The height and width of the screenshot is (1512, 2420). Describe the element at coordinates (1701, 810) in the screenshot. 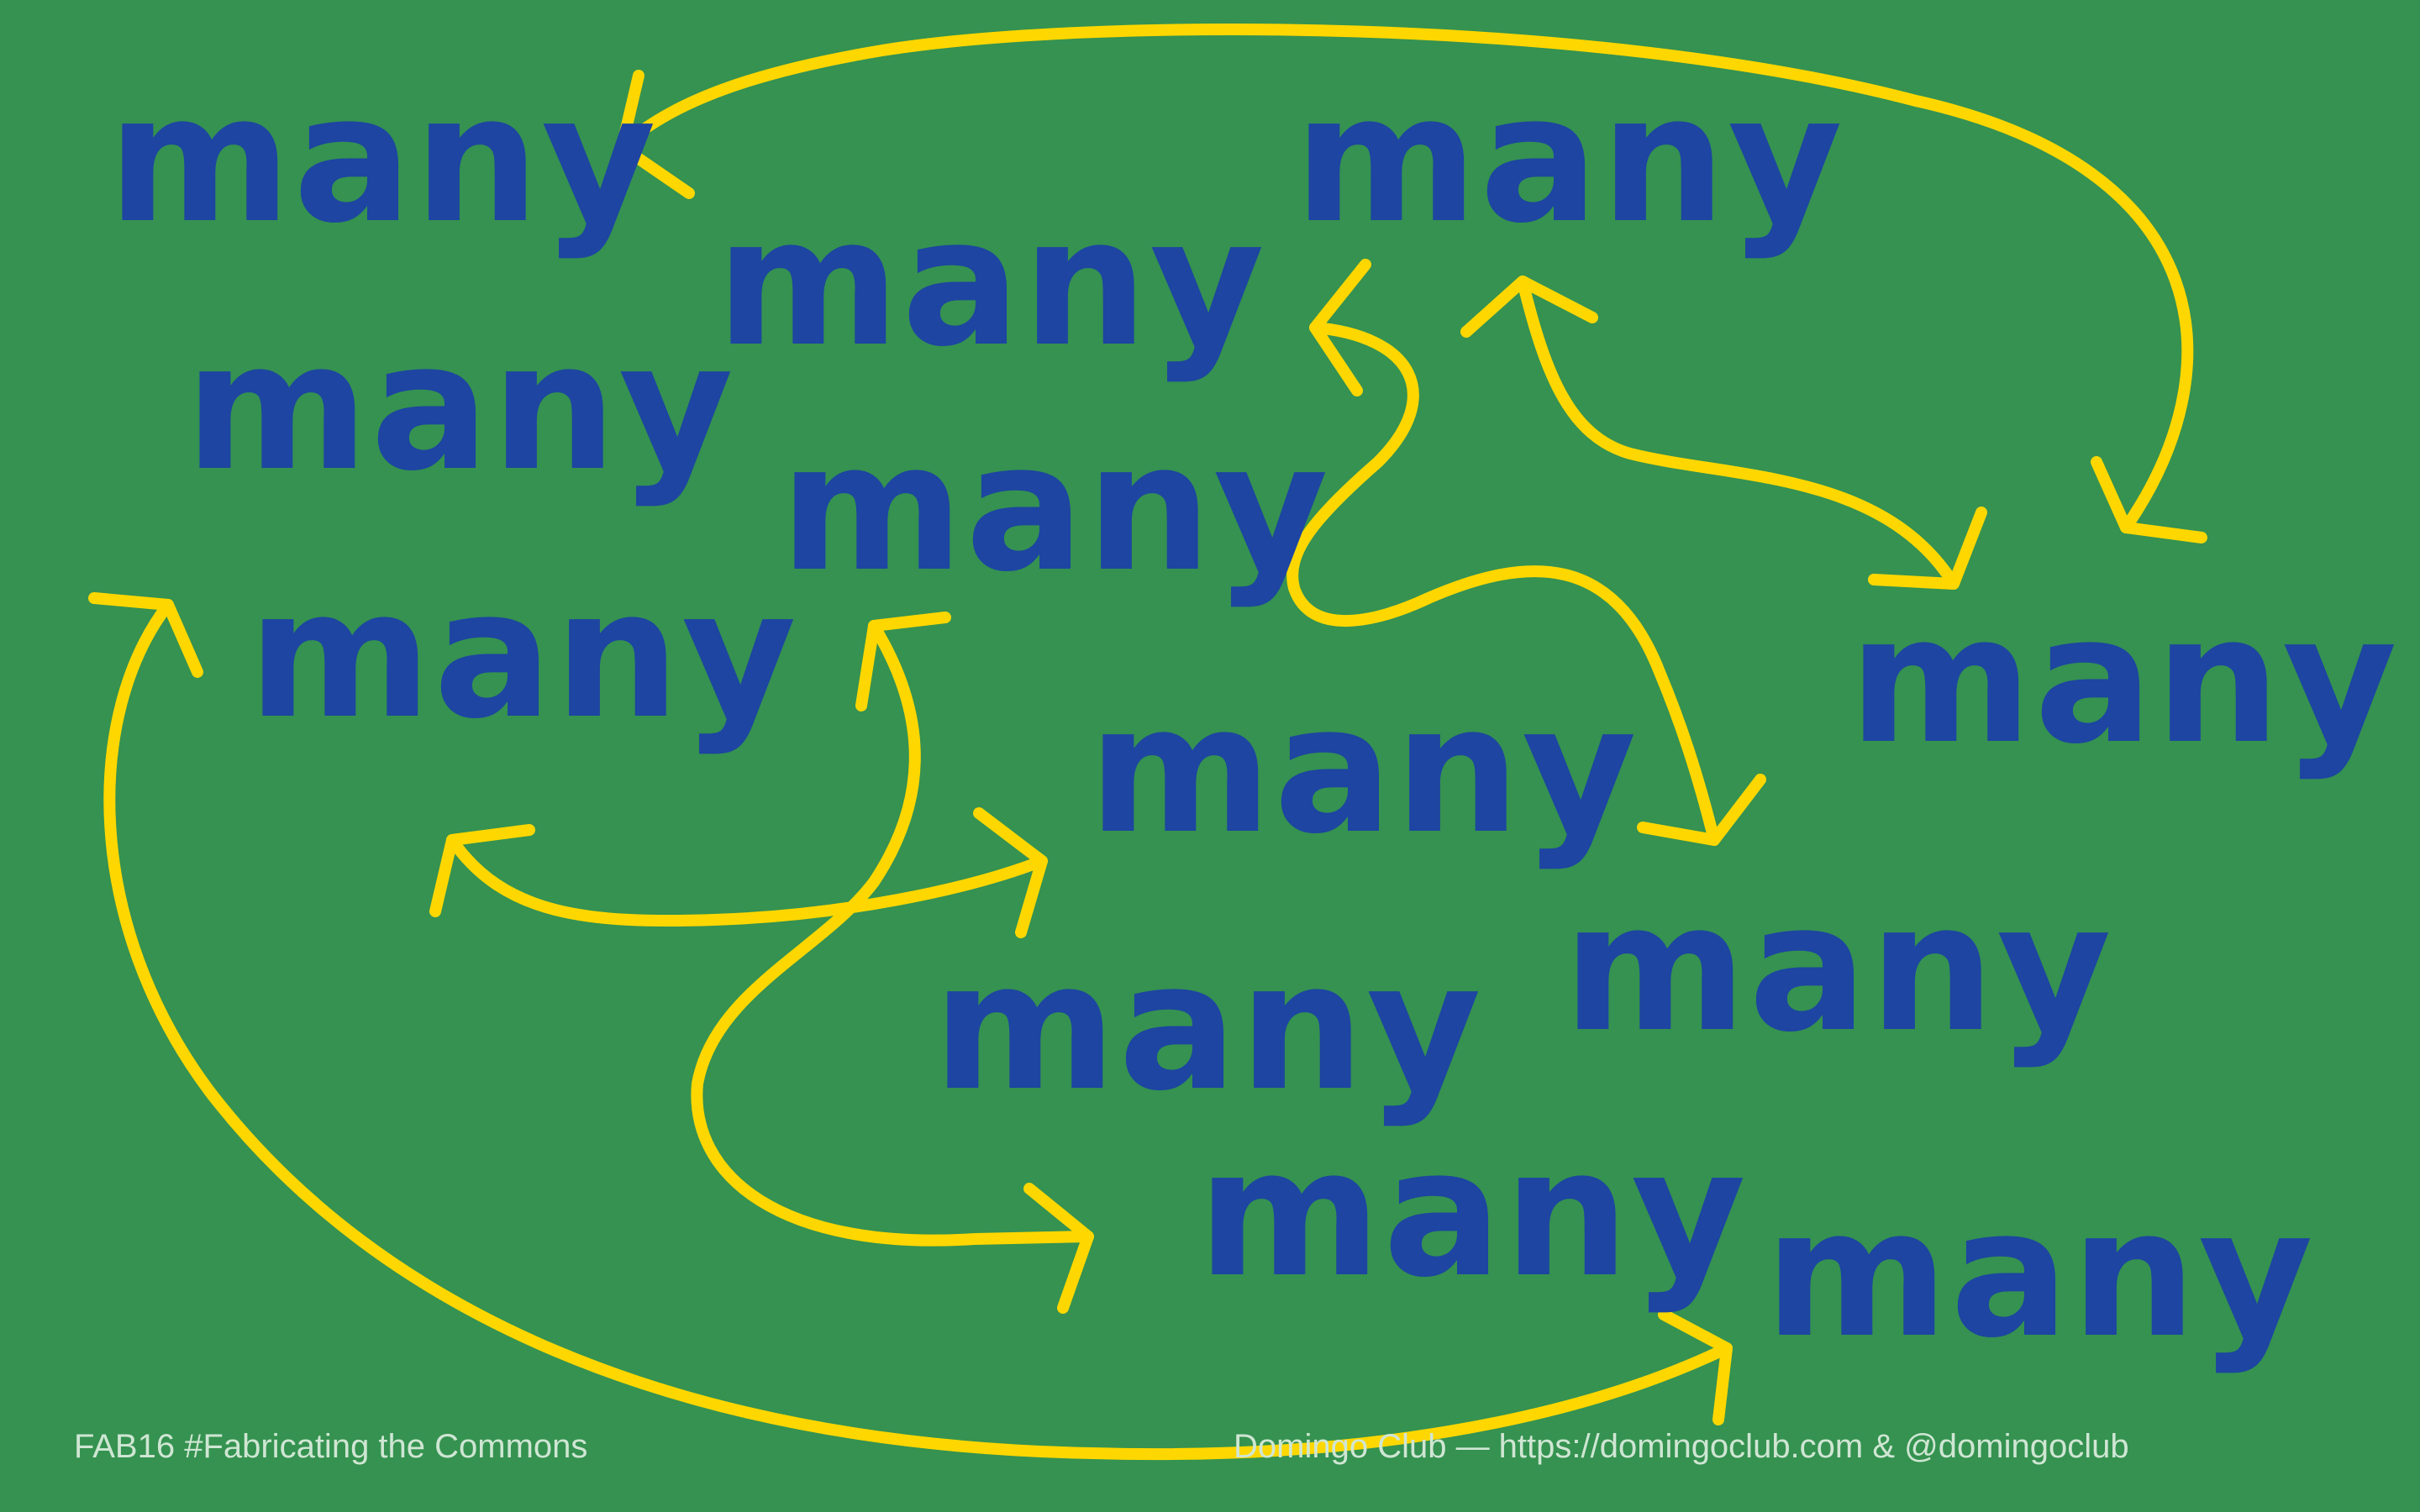

I see `arrowhead-lower-right` at that location.